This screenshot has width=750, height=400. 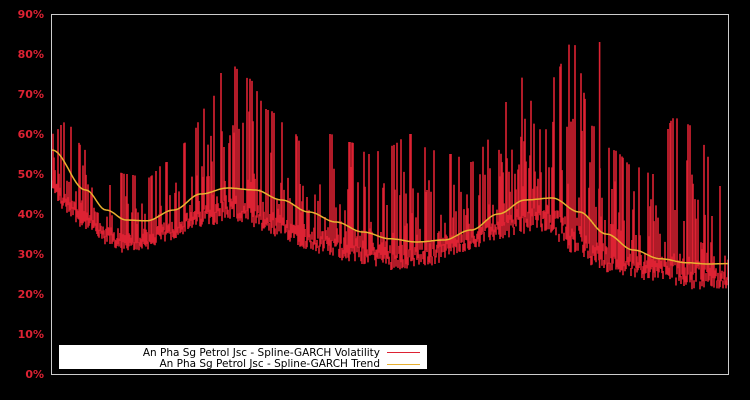 I want to click on y-tick-label: 60%, so click(x=31, y=134).